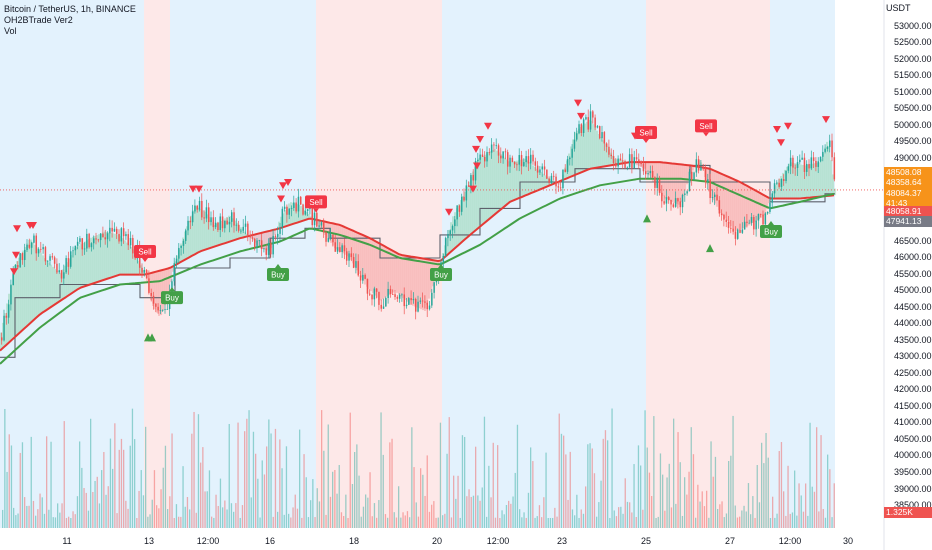  I want to click on time-tick-label: 13, so click(149, 541).